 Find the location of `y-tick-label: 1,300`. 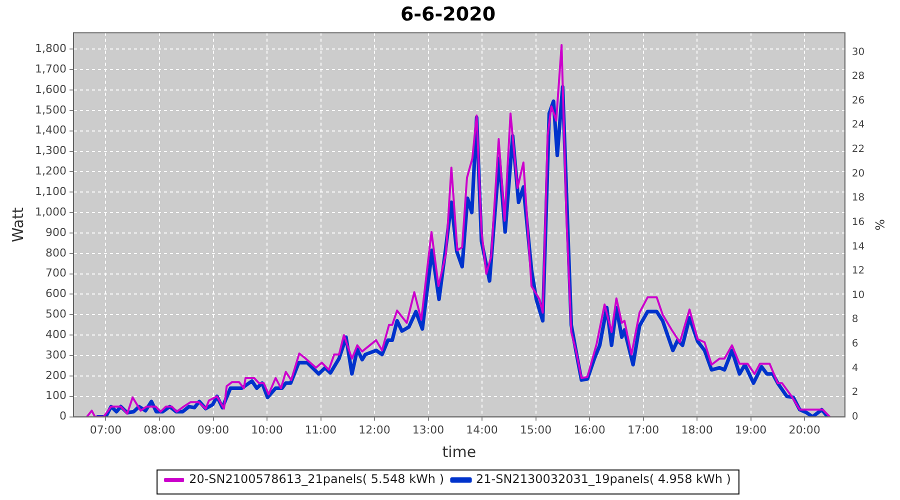

y-tick-label: 1,300 is located at coordinates (50, 151).